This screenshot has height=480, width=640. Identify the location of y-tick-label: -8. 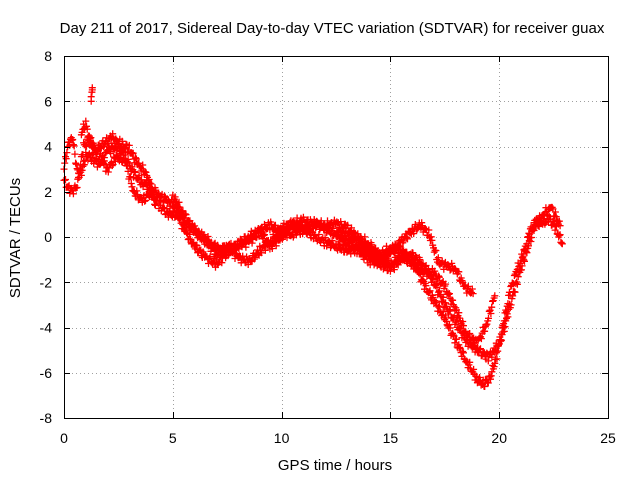
(46, 418).